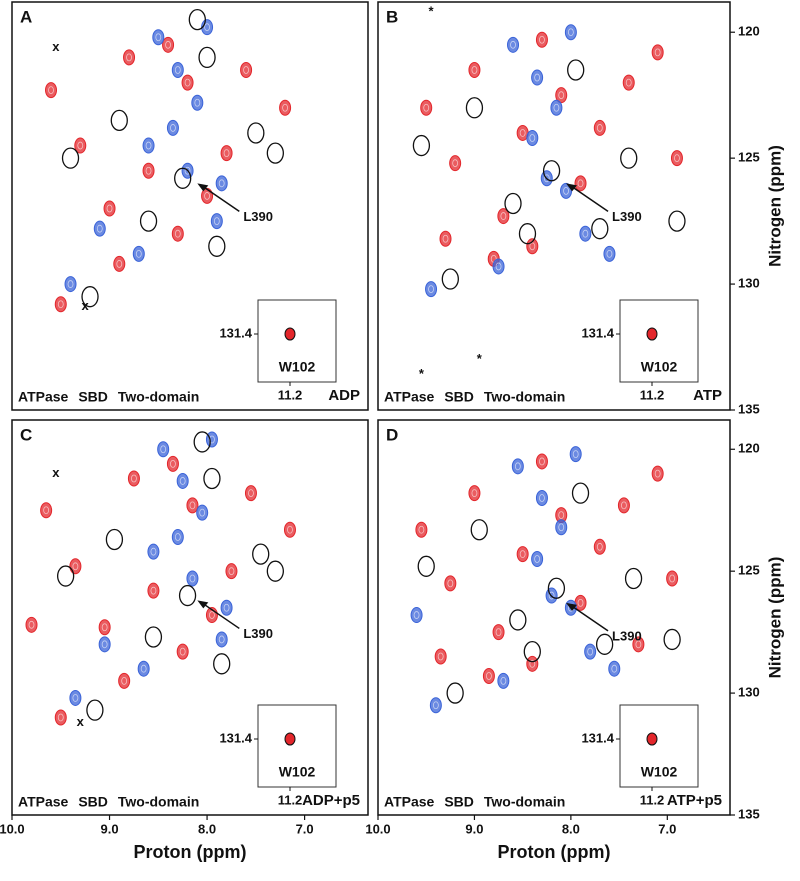 This screenshot has height=881, width=800. I want to click on y-tick-label: 125, so click(749, 570).